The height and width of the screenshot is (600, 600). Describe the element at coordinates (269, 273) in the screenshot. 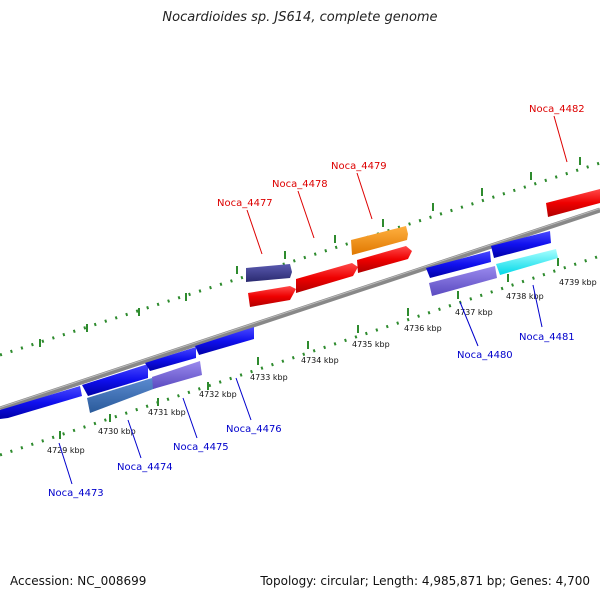

I see `gene-noca-4477-arrow` at that location.